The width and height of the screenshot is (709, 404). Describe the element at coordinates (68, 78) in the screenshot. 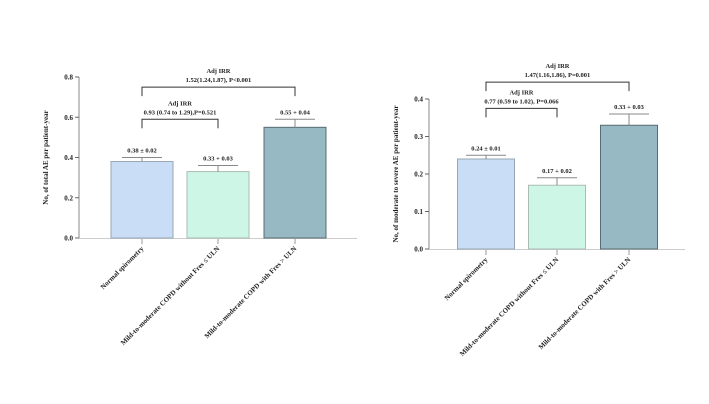

I see `y-tick-label: 0.8` at that location.